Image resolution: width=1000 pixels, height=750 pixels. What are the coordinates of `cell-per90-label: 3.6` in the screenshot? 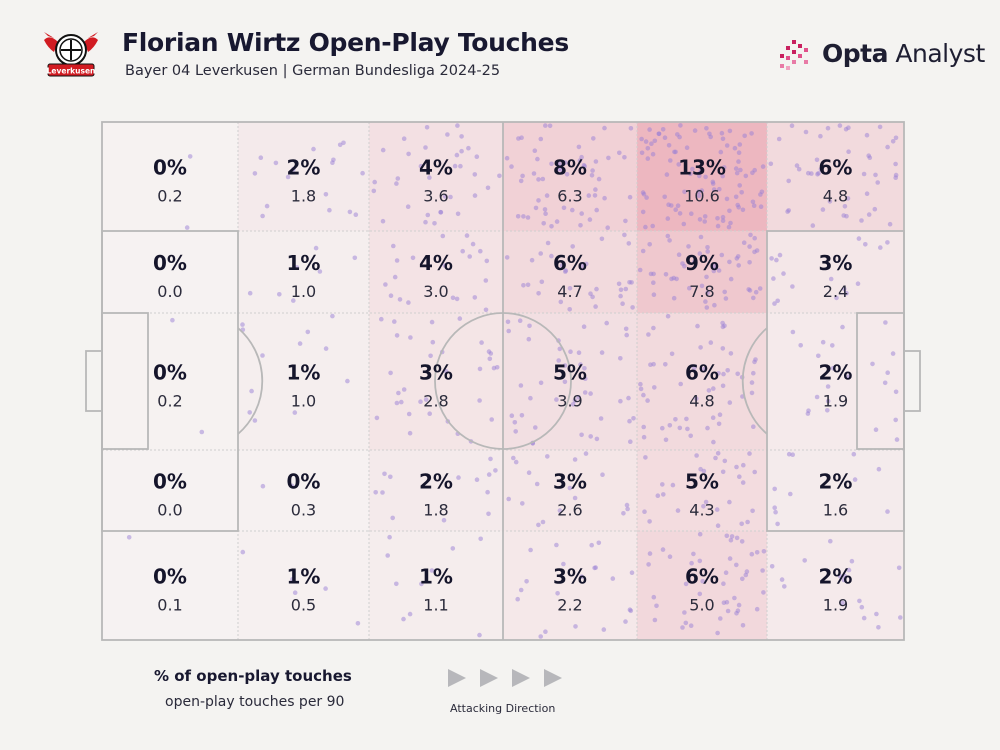 It's located at (435, 196).